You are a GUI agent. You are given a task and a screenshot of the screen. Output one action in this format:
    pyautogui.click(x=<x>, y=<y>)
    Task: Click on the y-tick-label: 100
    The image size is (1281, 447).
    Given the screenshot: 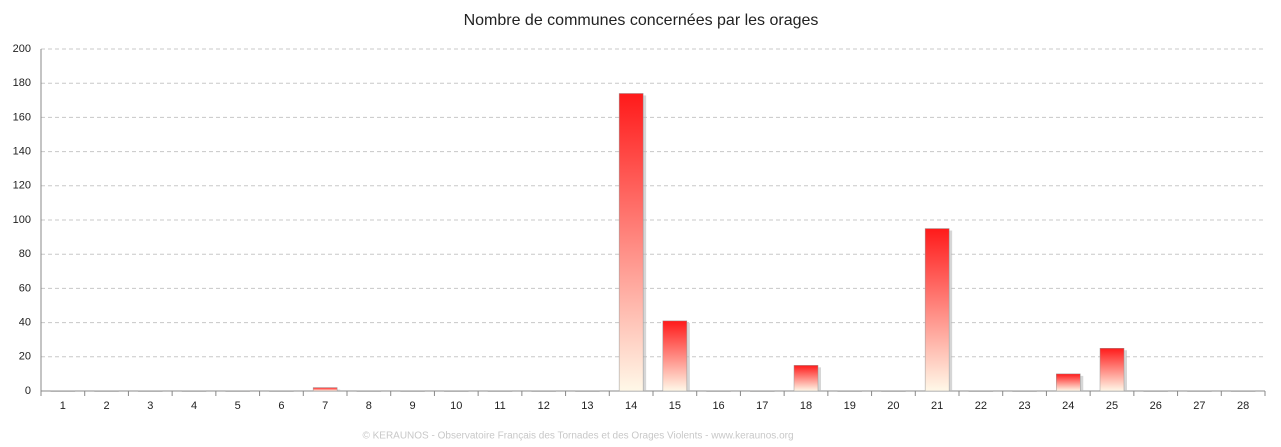 What is the action you would take?
    pyautogui.click(x=22, y=220)
    